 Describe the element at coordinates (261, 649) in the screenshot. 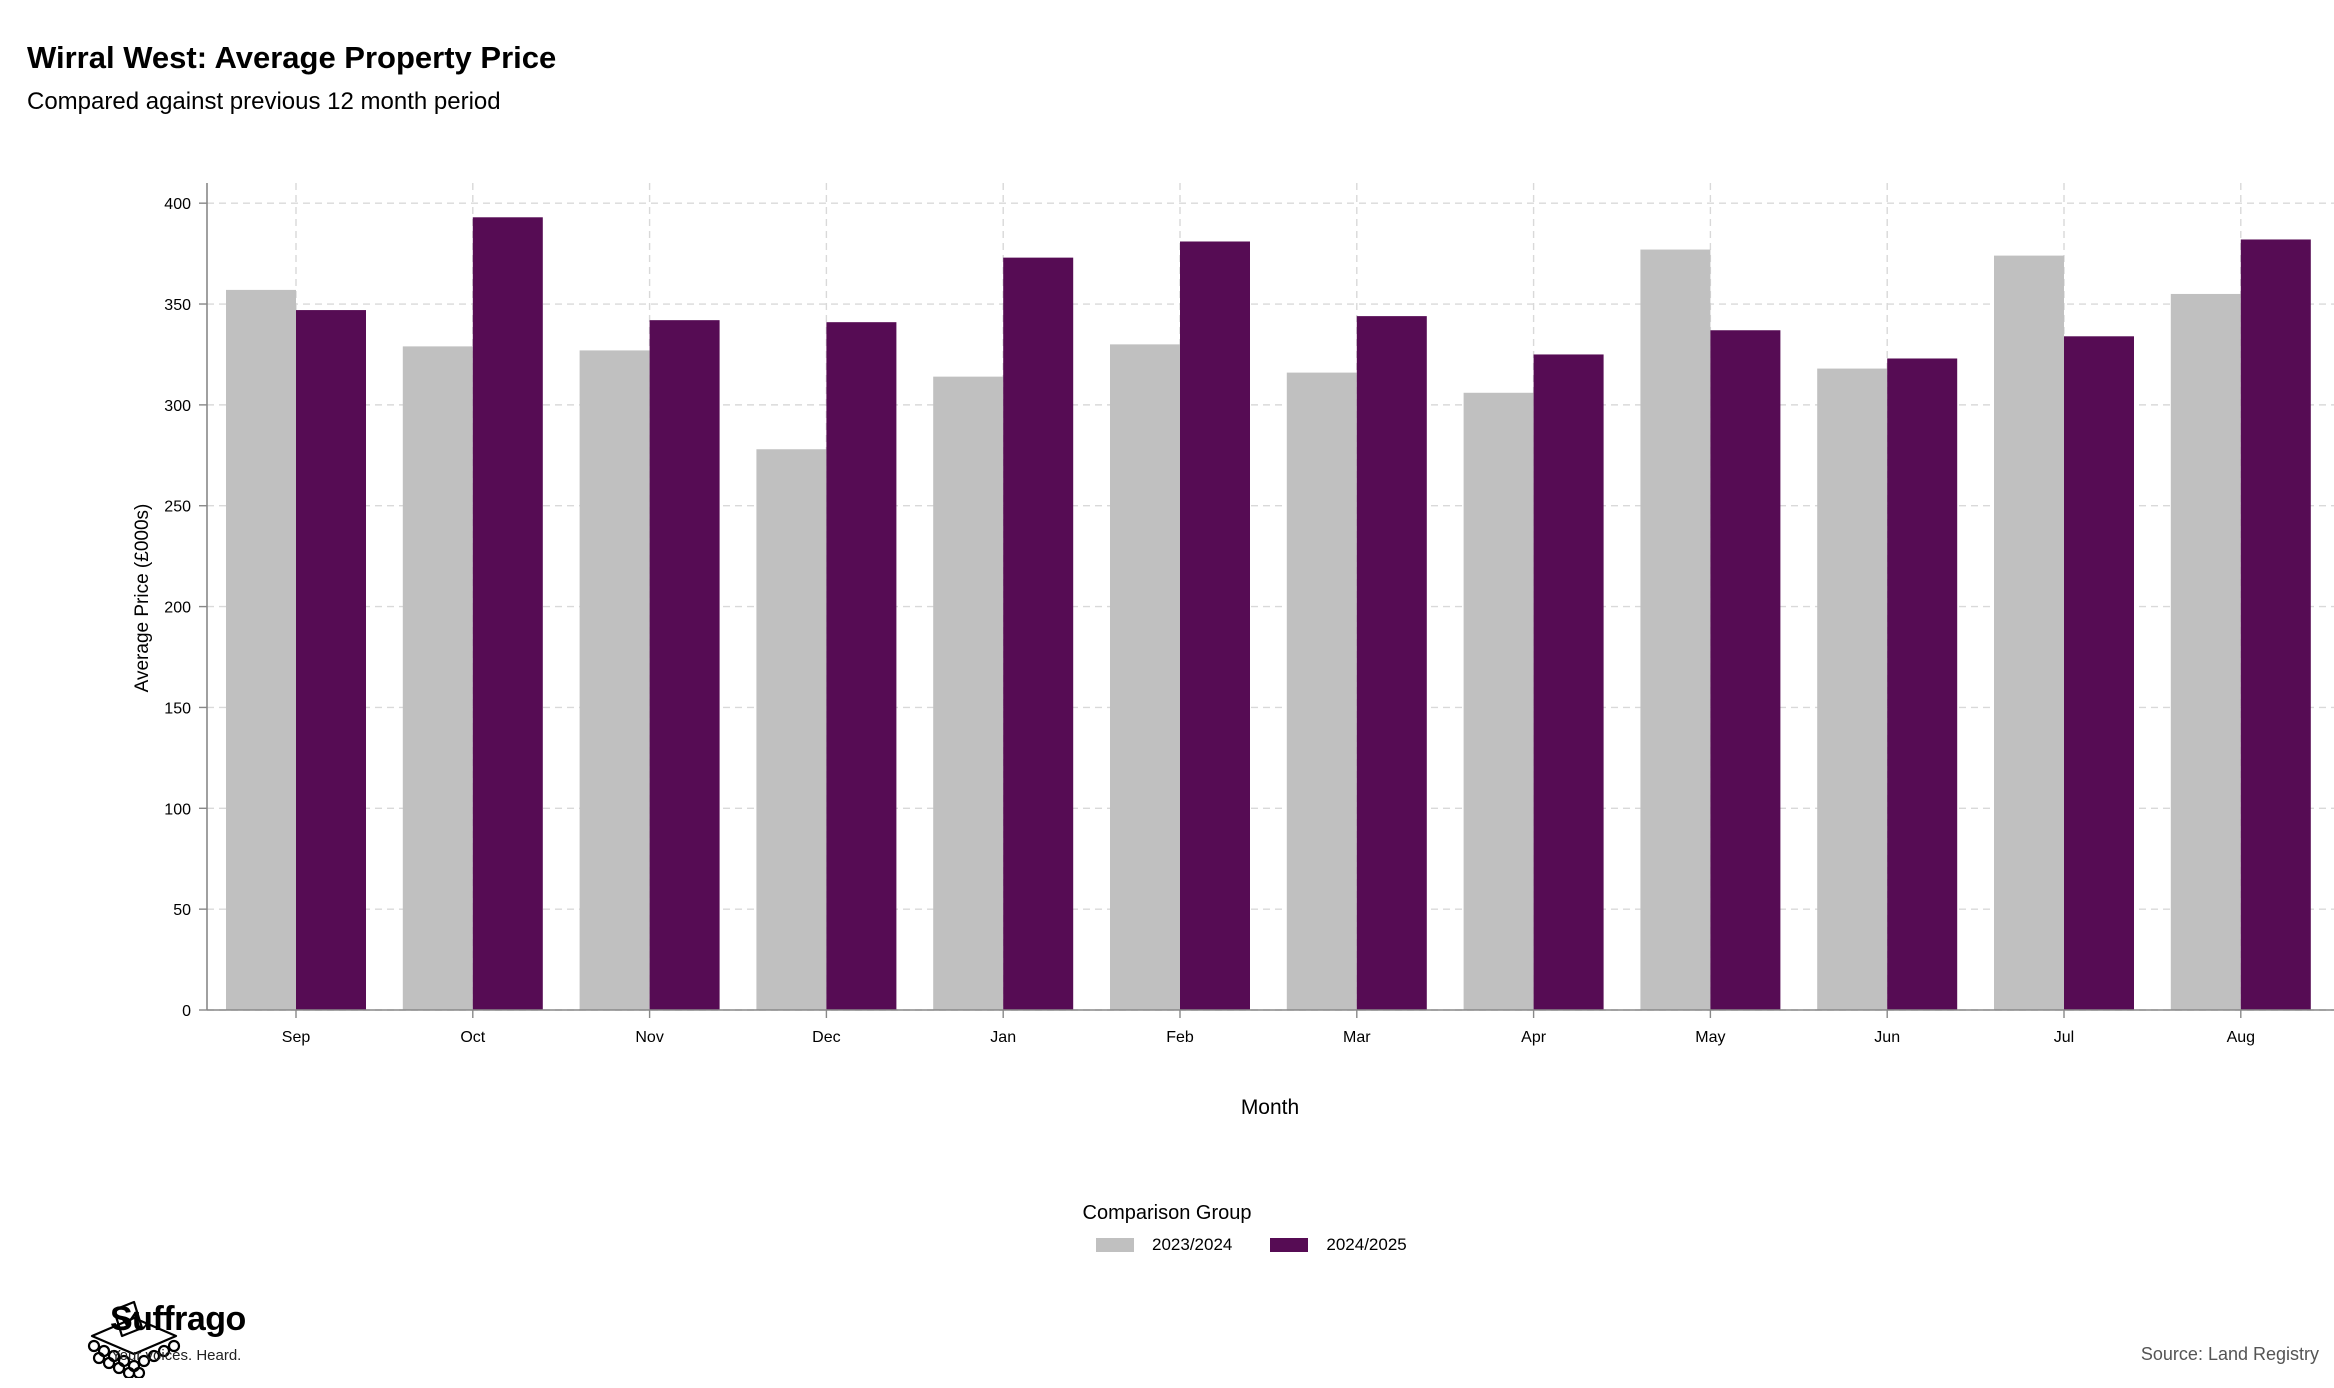

I see `bar-2023-2024-sep` at that location.